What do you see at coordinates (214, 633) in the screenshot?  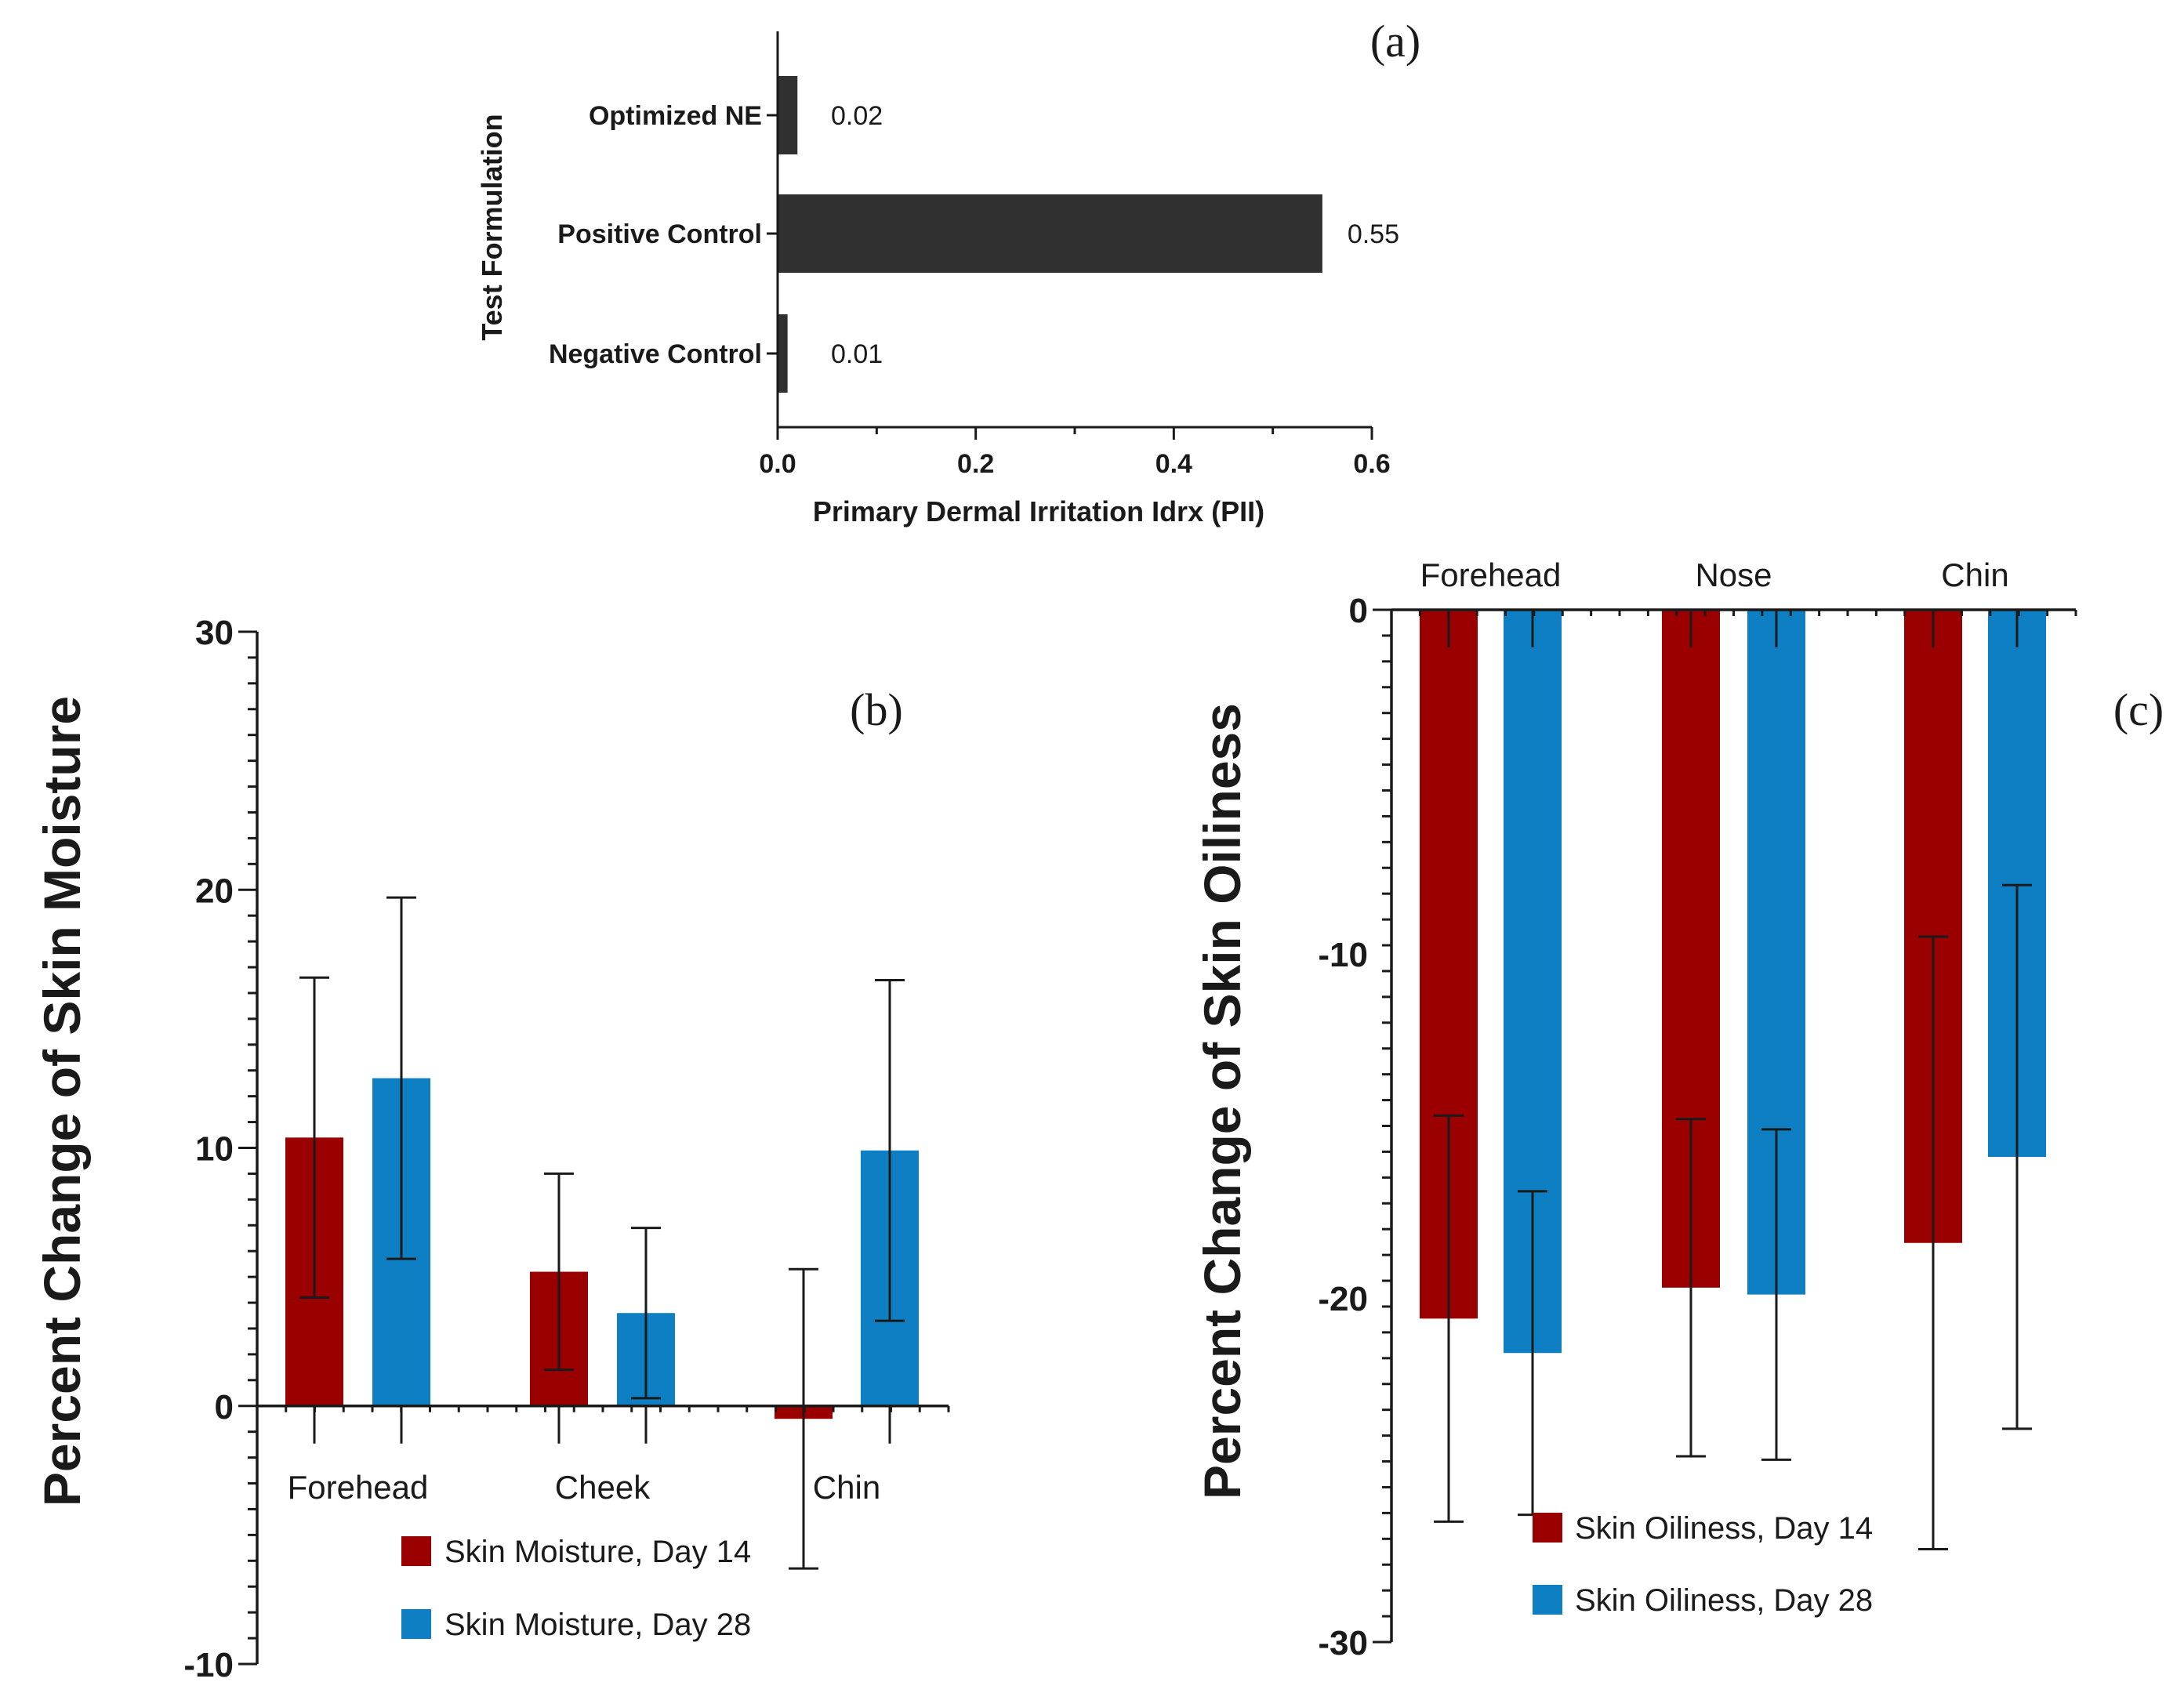 I see `y-tick-label: 30` at bounding box center [214, 633].